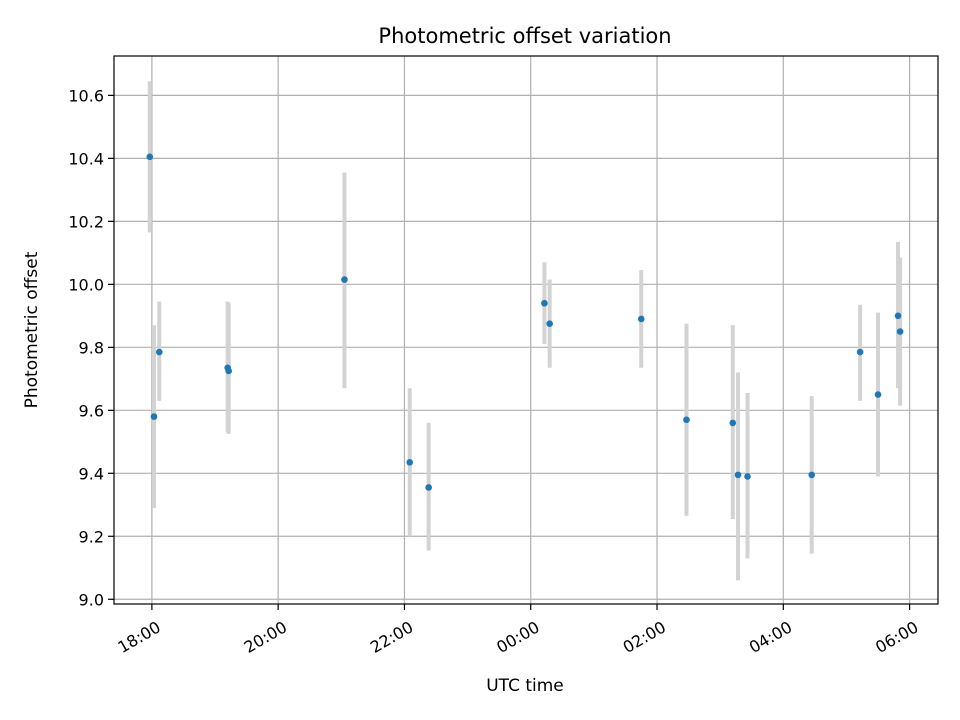  Describe the element at coordinates (525, 686) in the screenshot. I see `x-axis-label: UTC time` at that location.